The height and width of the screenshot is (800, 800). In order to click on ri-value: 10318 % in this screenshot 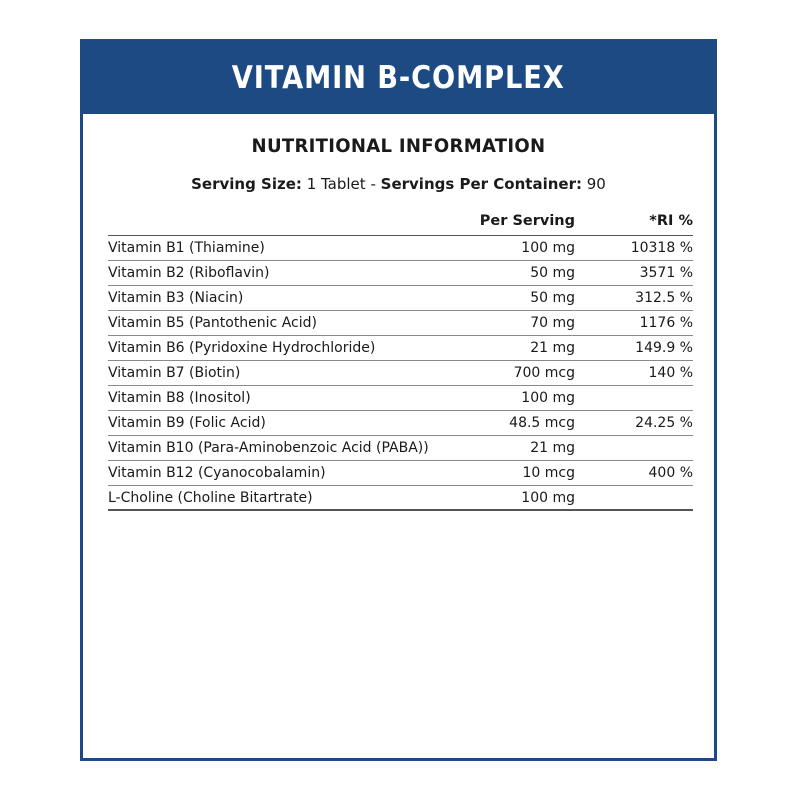, I will do `click(661, 248)`.